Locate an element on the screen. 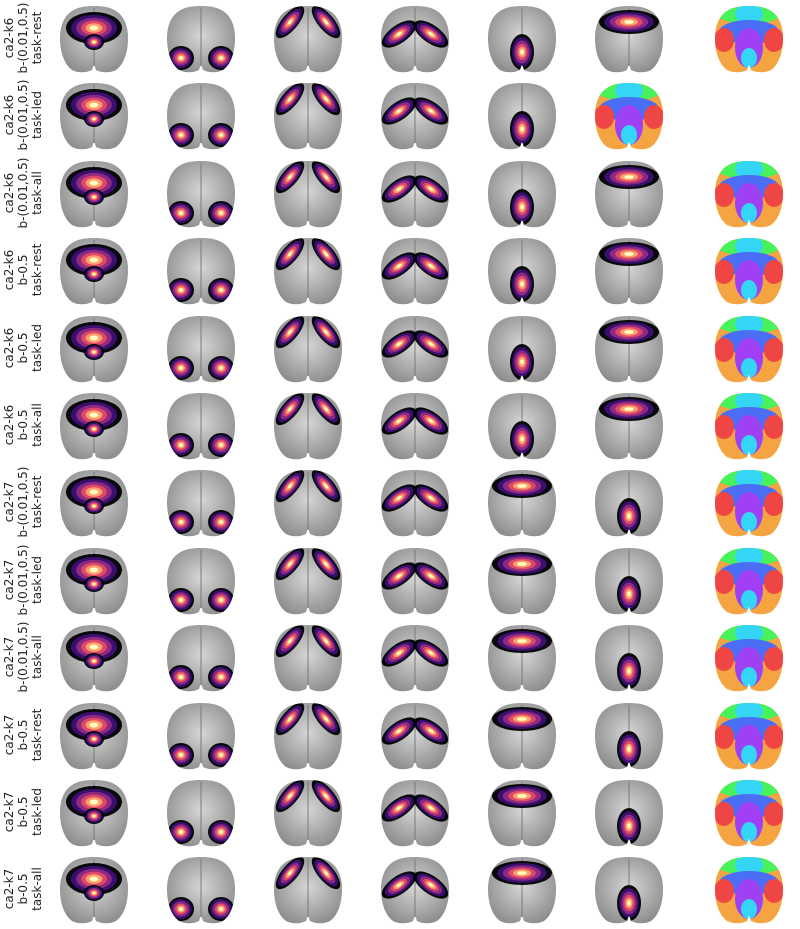 Image resolution: width=800 pixels, height=929 pixels. figure-row: ca2-k6 b-(0.01,0.5) task-rest is located at coordinates (400, 38).